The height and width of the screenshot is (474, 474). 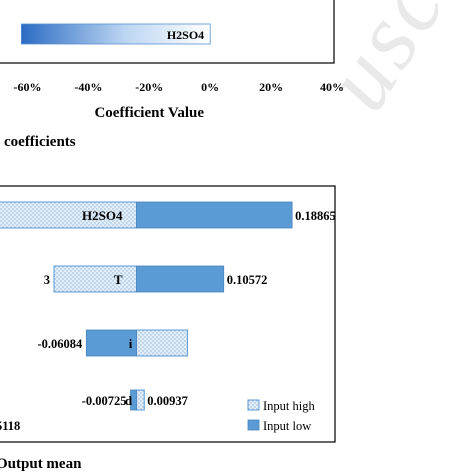 What do you see at coordinates (210, 87) in the screenshot?
I see `x-tick-label: 0%` at bounding box center [210, 87].